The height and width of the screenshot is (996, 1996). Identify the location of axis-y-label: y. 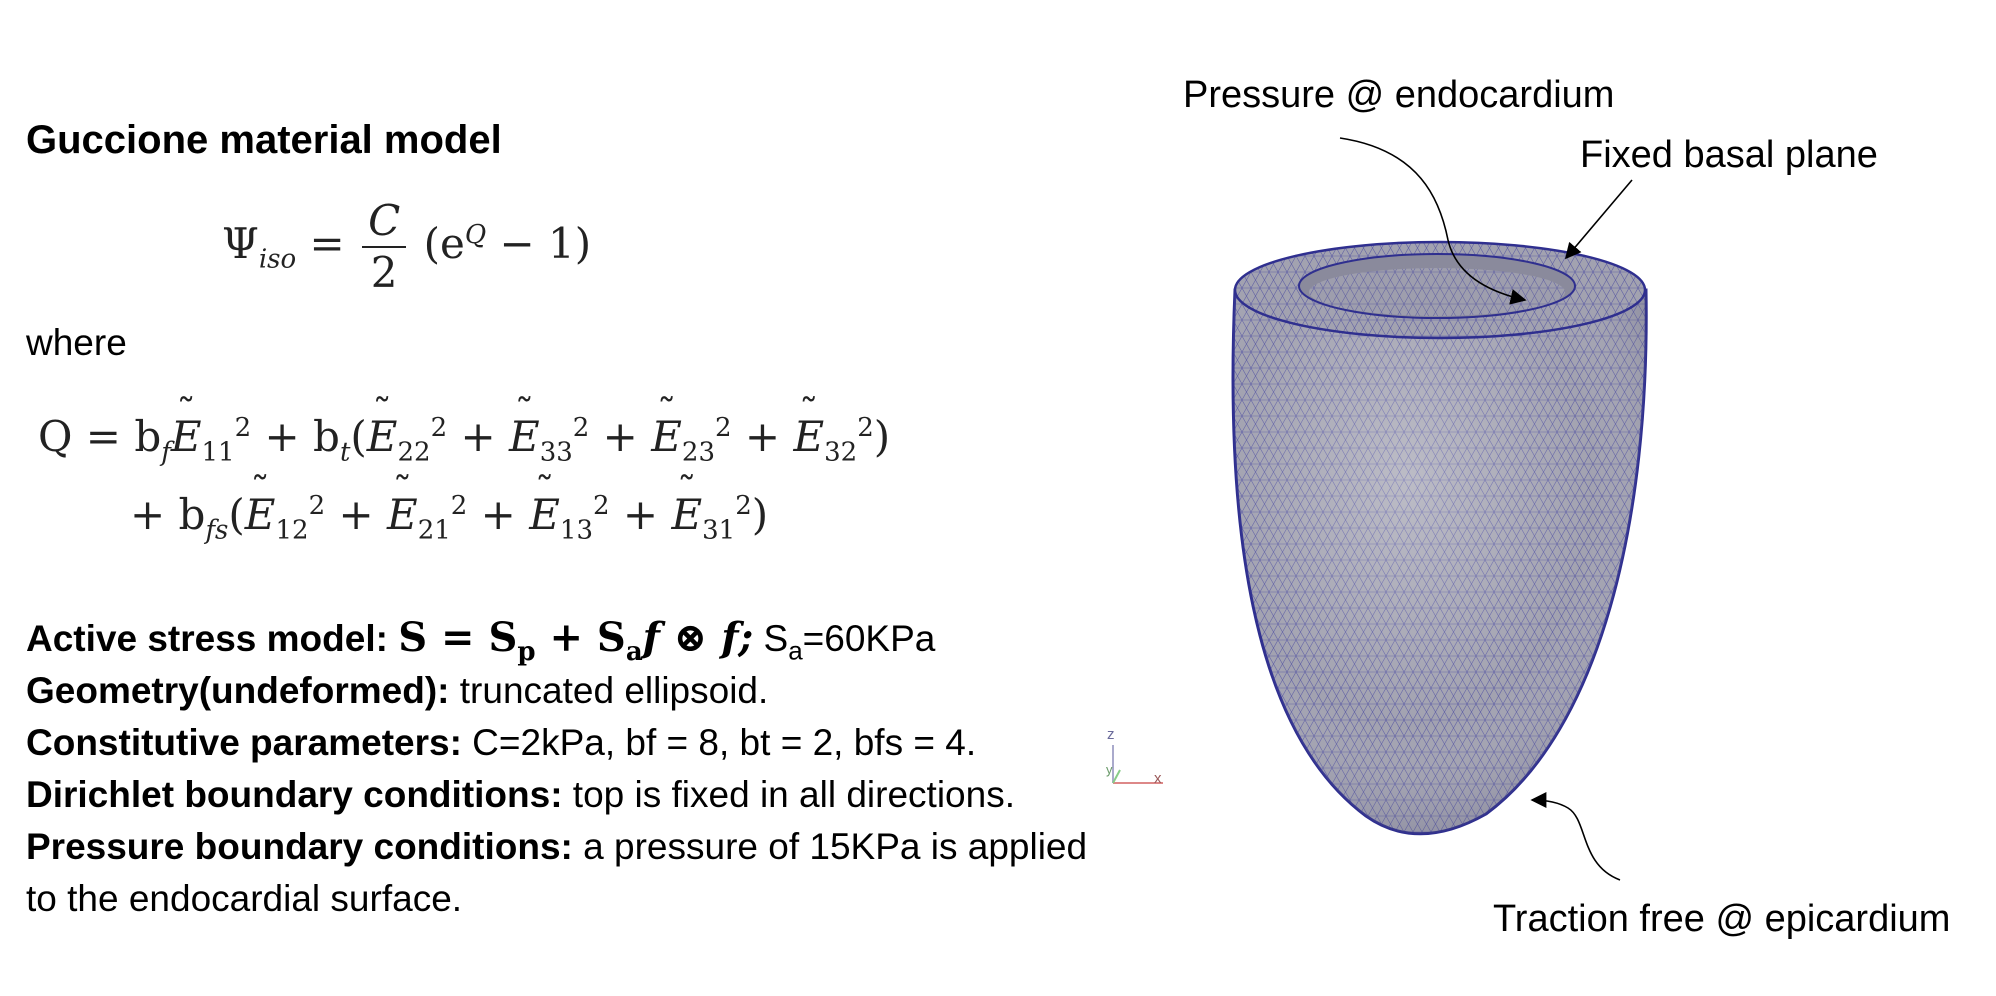
(1109, 769).